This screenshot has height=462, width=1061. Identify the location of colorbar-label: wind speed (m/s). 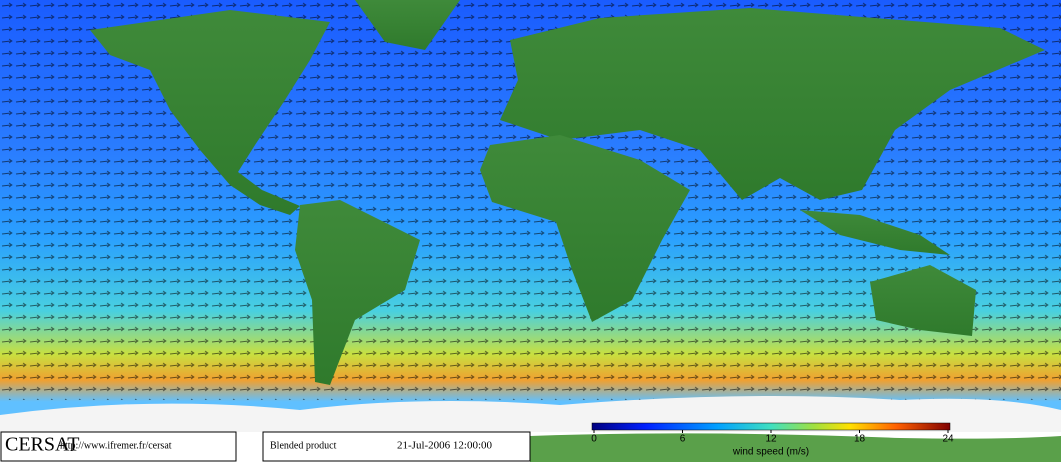
(770, 452).